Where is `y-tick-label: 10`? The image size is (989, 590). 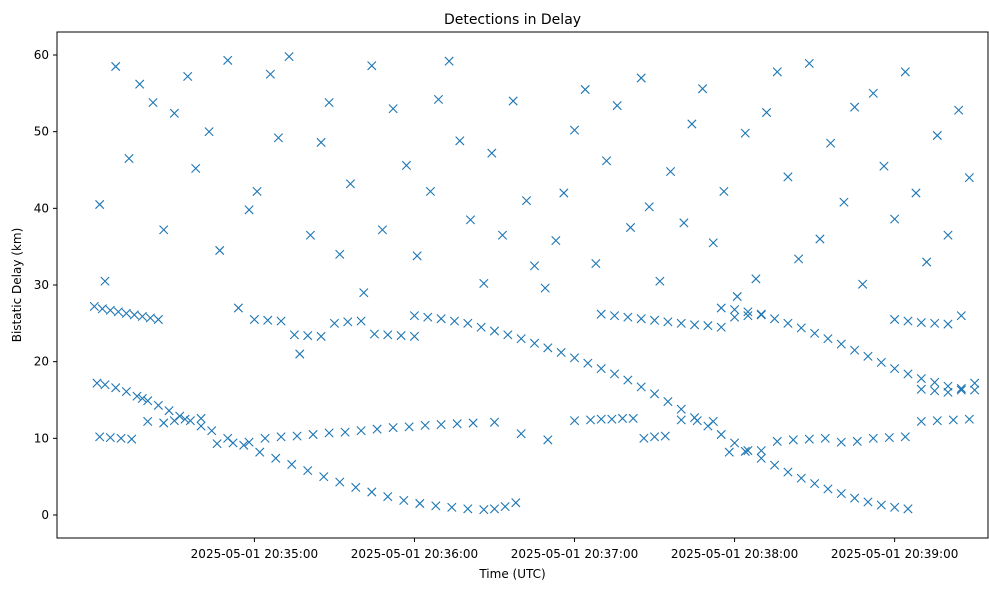 y-tick-label: 10 is located at coordinates (41, 438).